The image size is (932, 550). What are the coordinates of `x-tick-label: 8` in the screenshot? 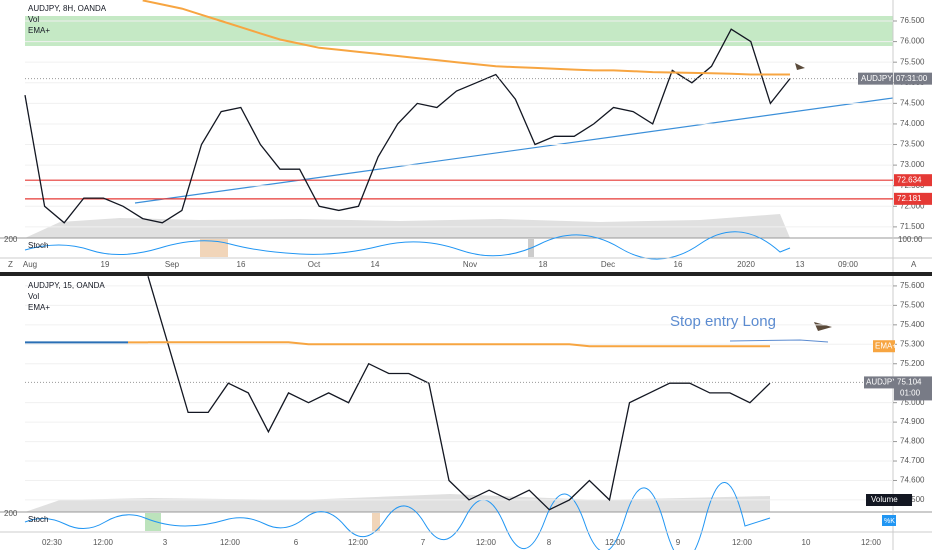 It's located at (549, 542).